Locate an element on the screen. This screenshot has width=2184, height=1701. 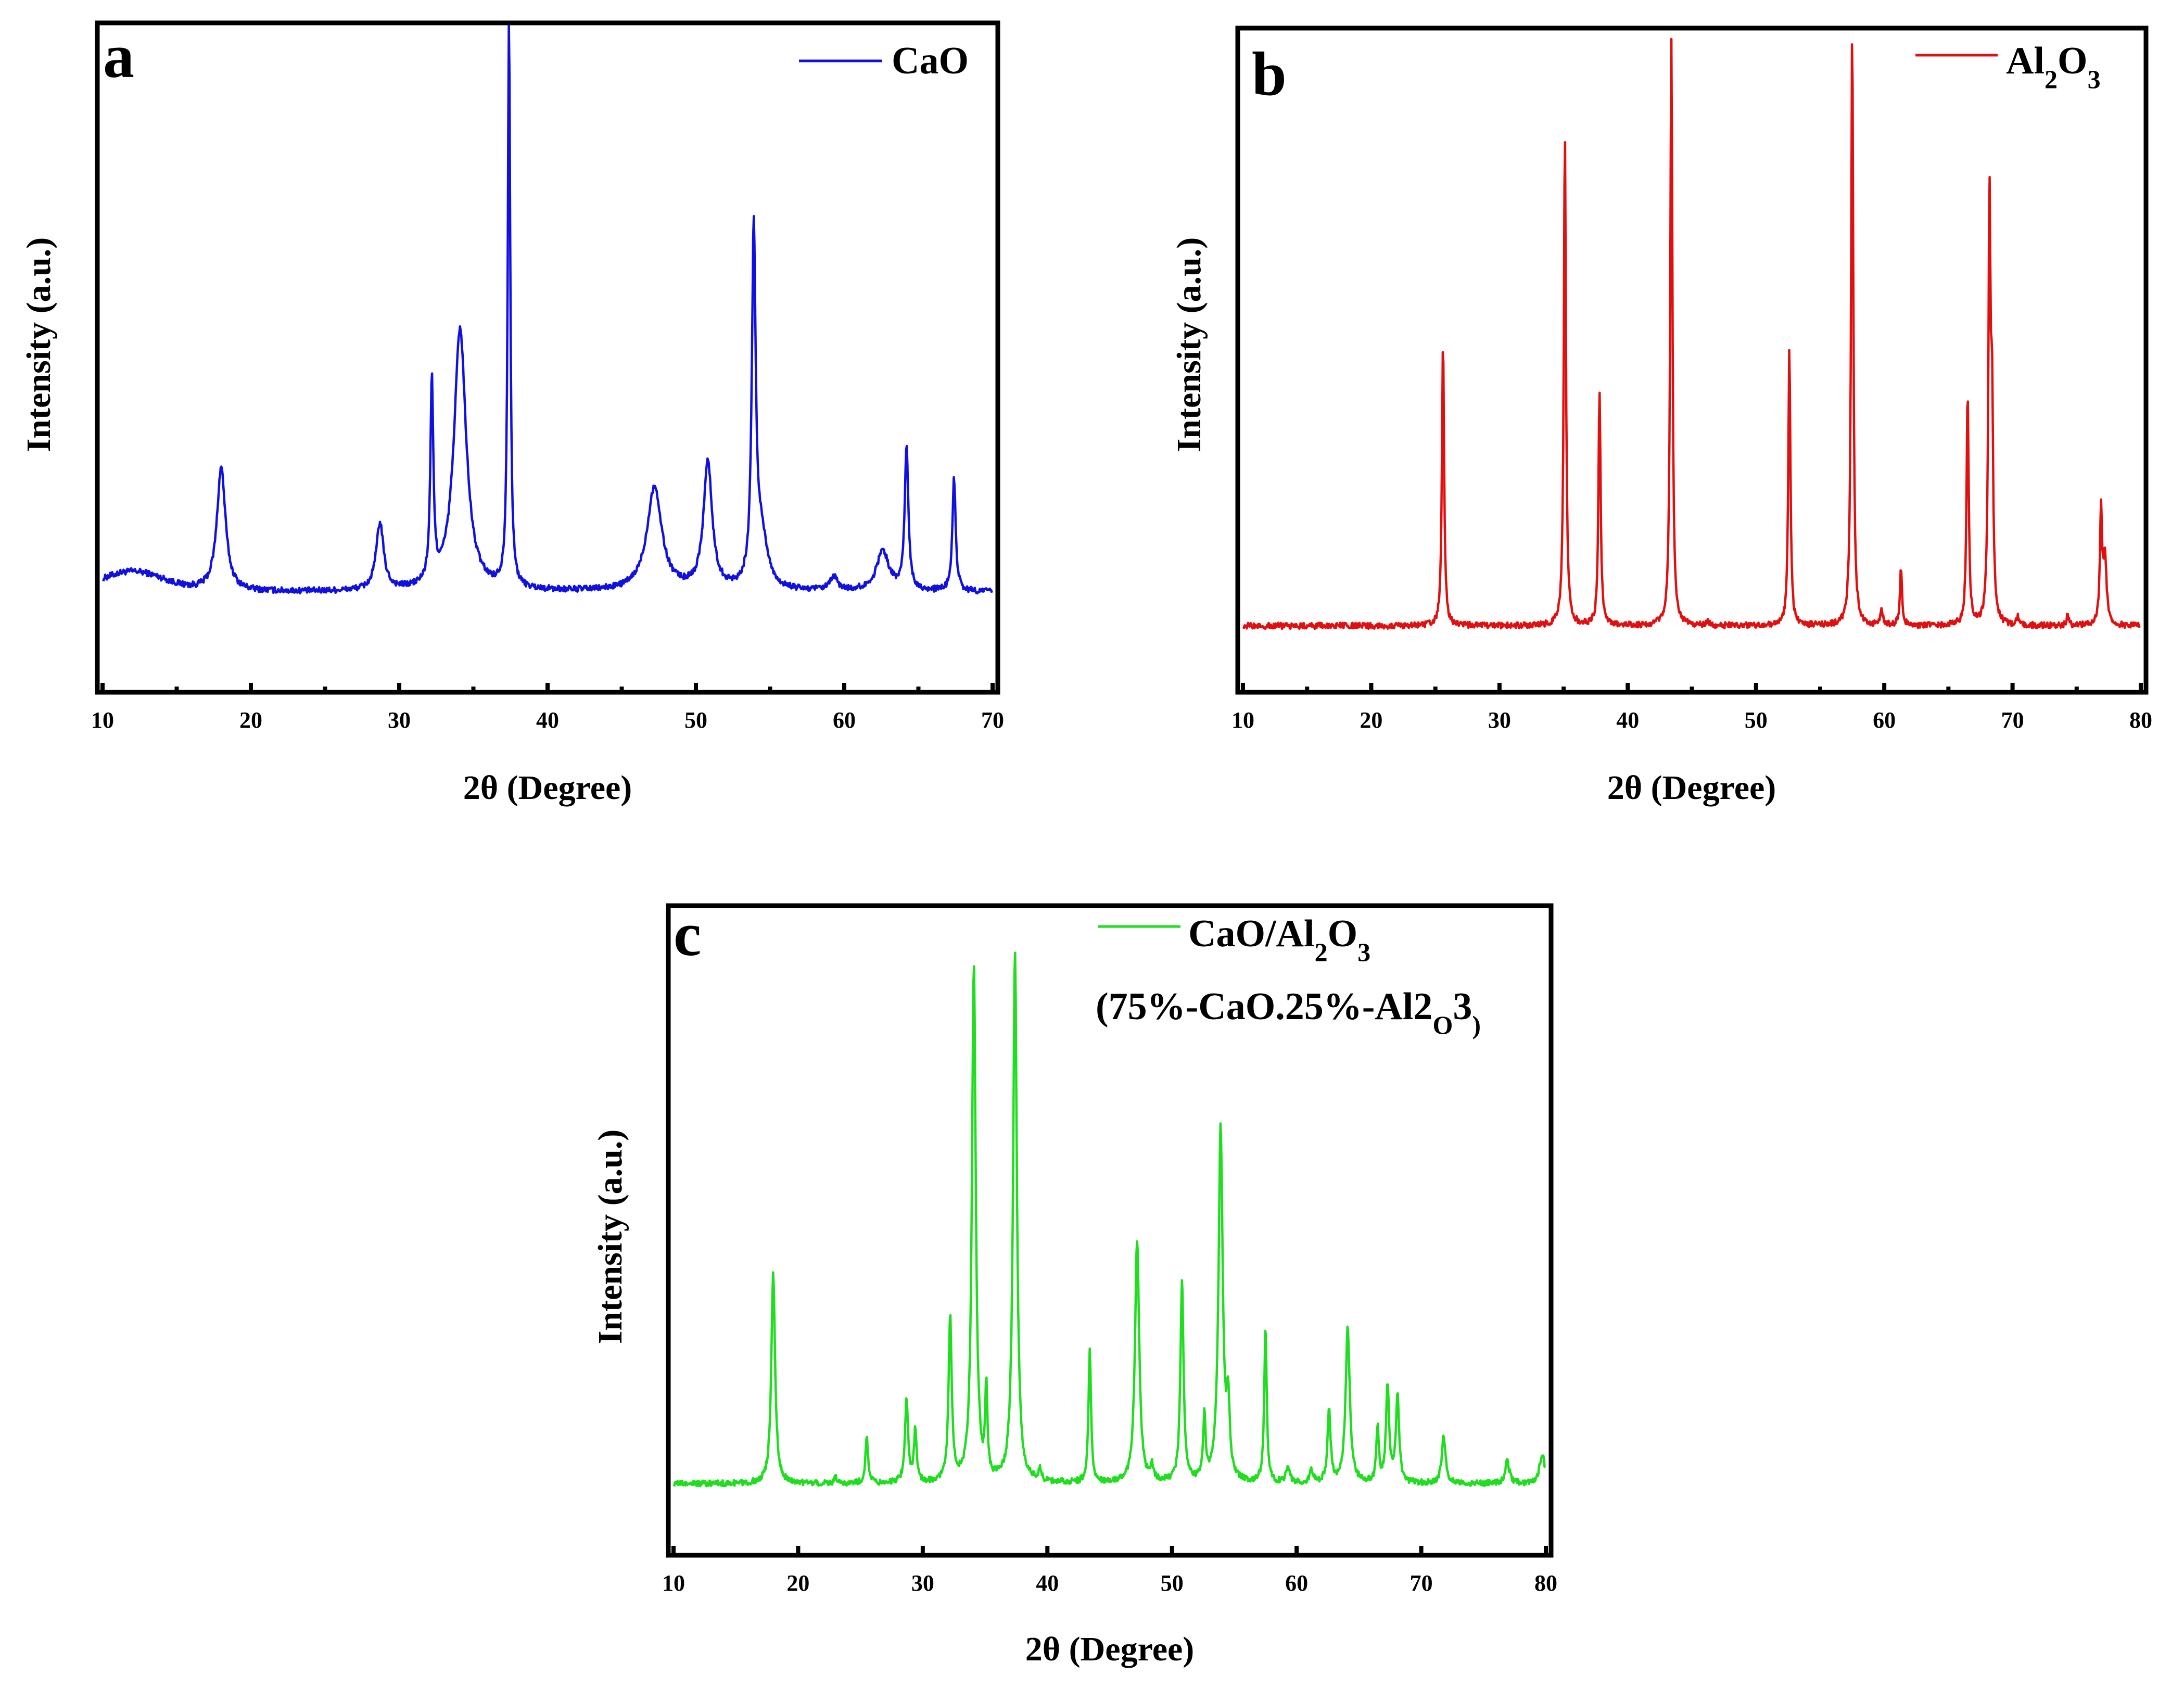
panel-a-tick-label: 10 is located at coordinates (103, 720).